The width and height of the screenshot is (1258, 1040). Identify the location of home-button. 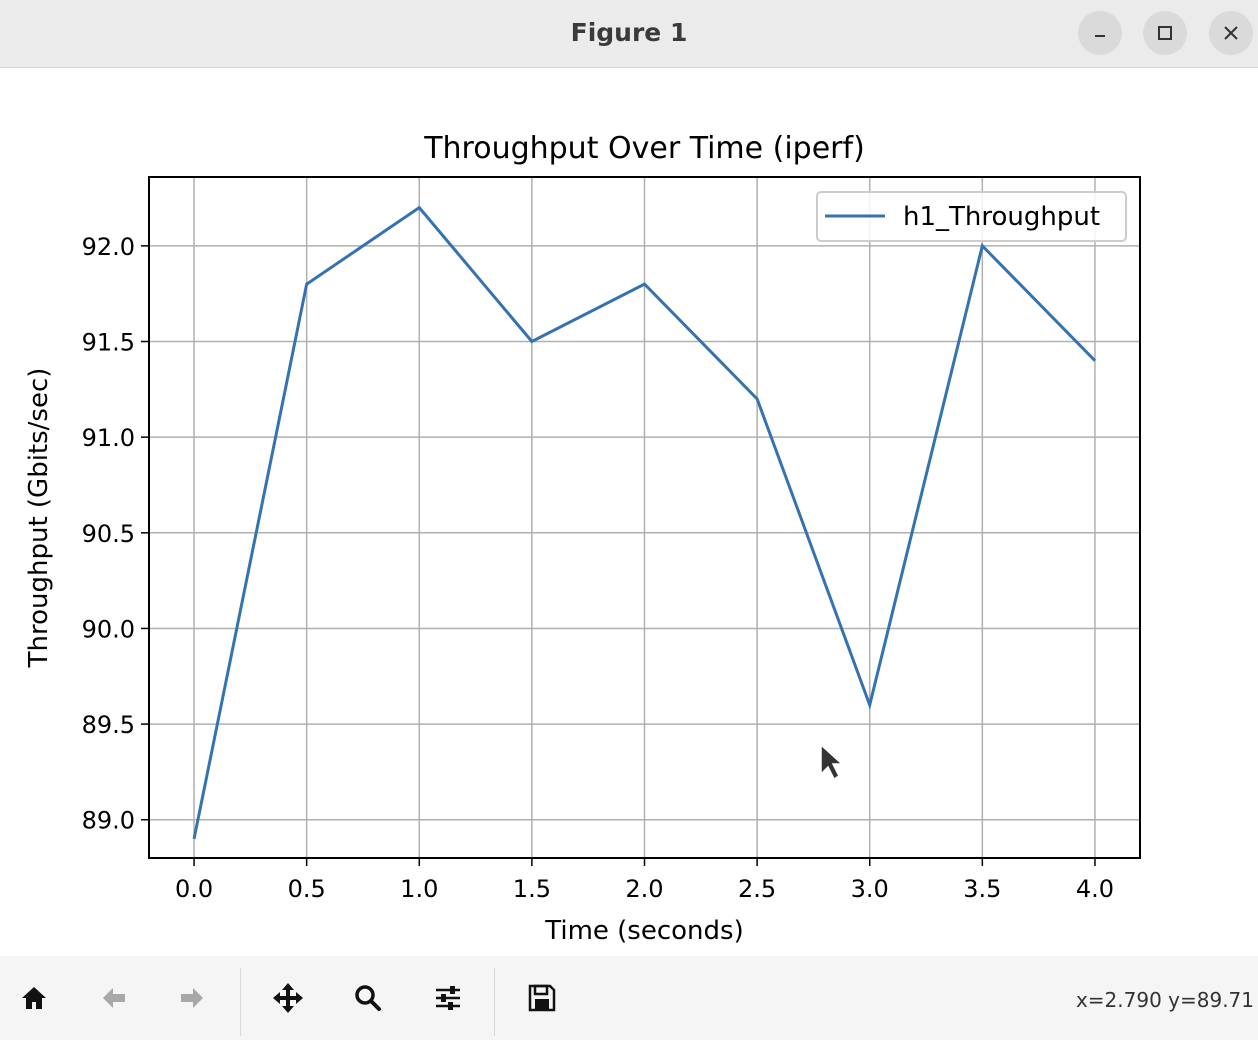
(34, 998).